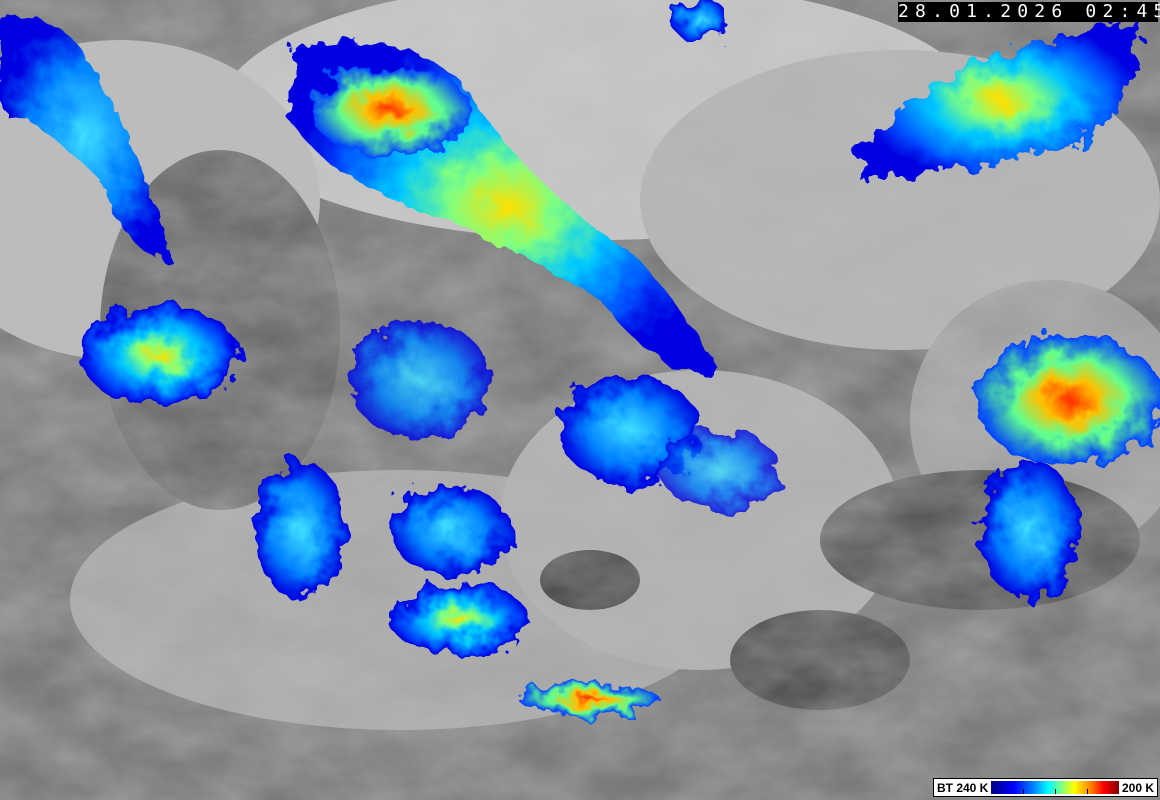  What do you see at coordinates (1137, 787) in the screenshot?
I see `legend-max-label: 200 K` at bounding box center [1137, 787].